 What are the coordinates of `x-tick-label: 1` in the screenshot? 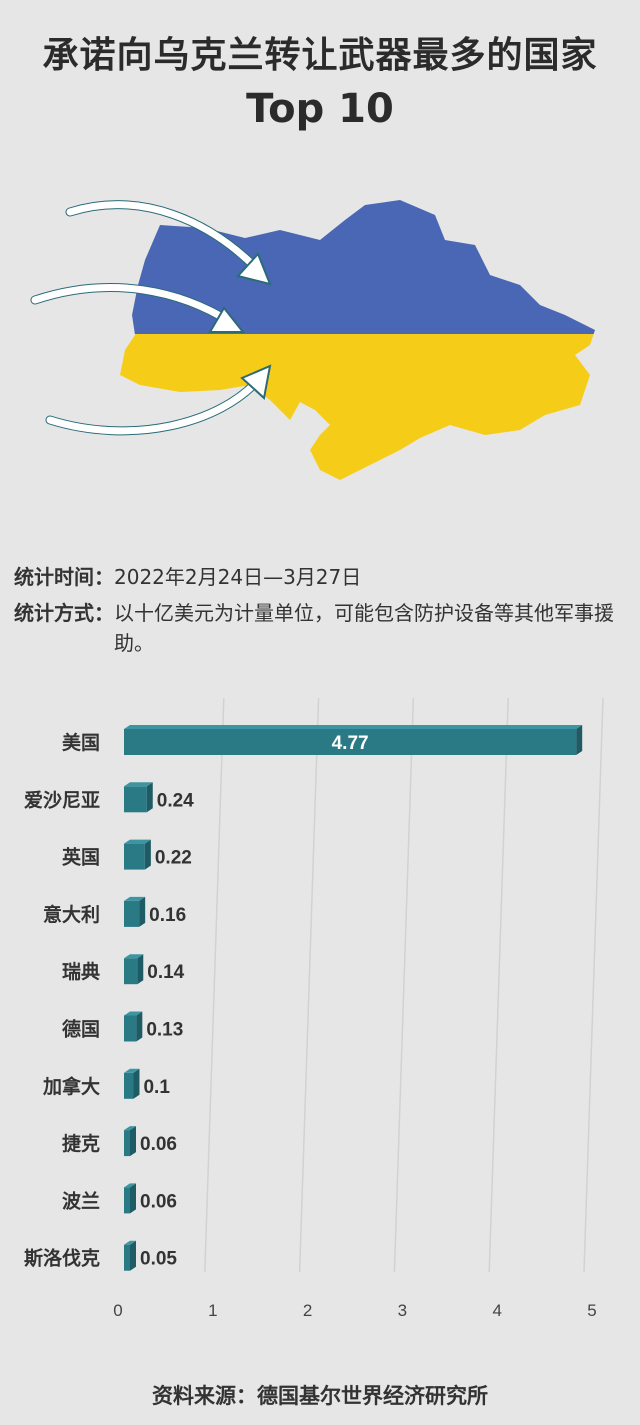 It's located at (212, 1310).